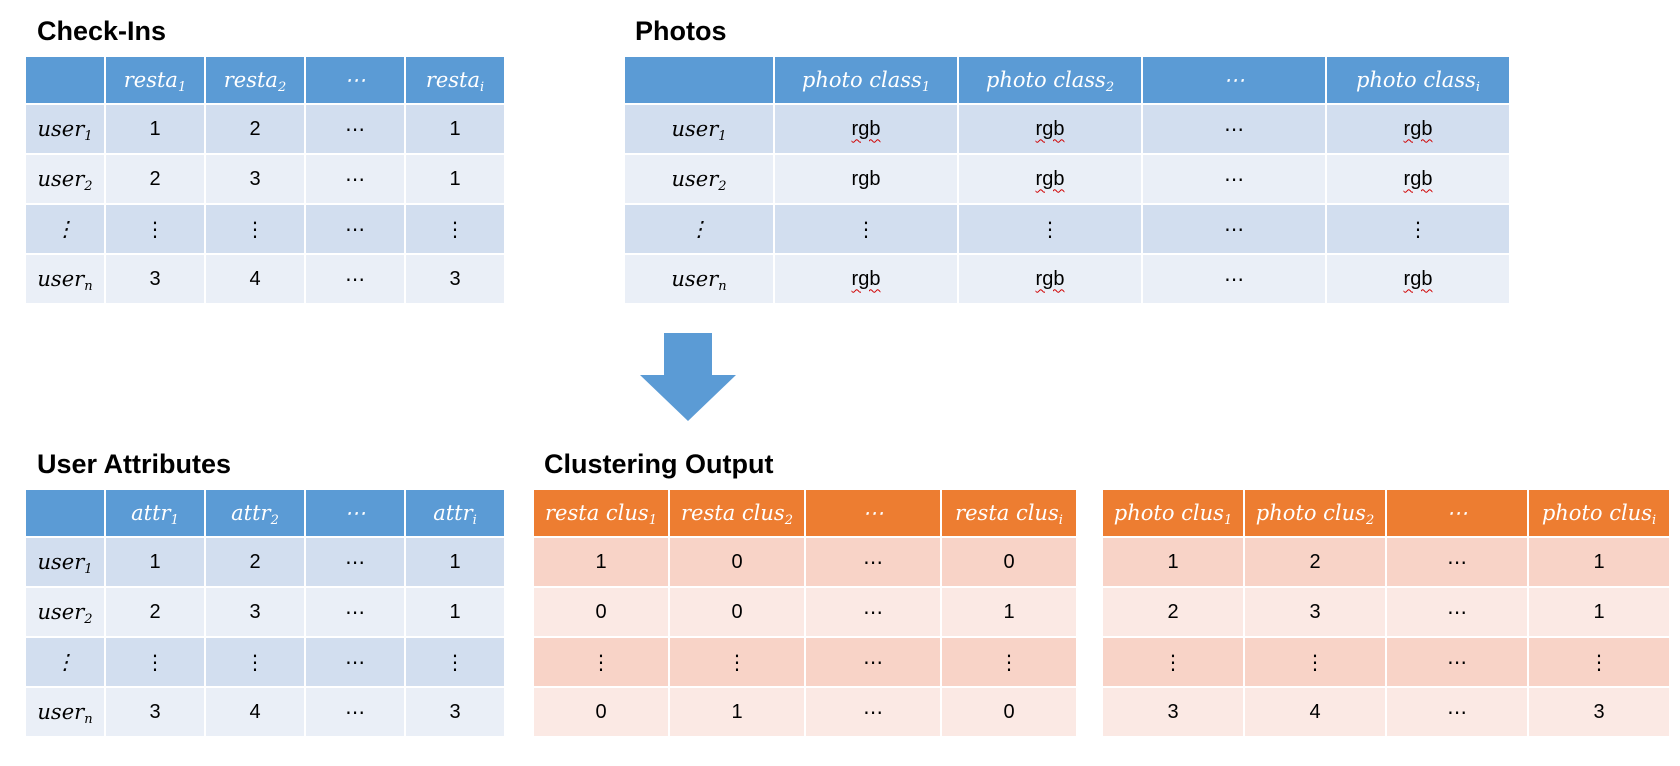  Describe the element at coordinates (1386, 513) in the screenshot. I see `photo-cluster-header-row: photo clus1 photo clus2 ⋯ photo clusi` at that location.